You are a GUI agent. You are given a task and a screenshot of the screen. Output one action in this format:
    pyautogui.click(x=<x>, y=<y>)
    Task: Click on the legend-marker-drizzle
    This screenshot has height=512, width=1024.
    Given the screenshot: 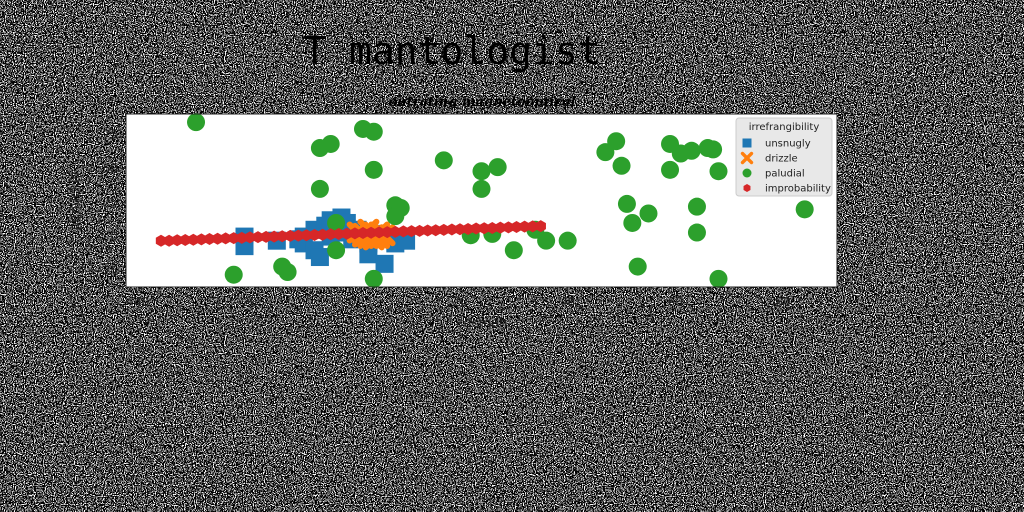 What is the action you would take?
    pyautogui.click(x=747, y=158)
    